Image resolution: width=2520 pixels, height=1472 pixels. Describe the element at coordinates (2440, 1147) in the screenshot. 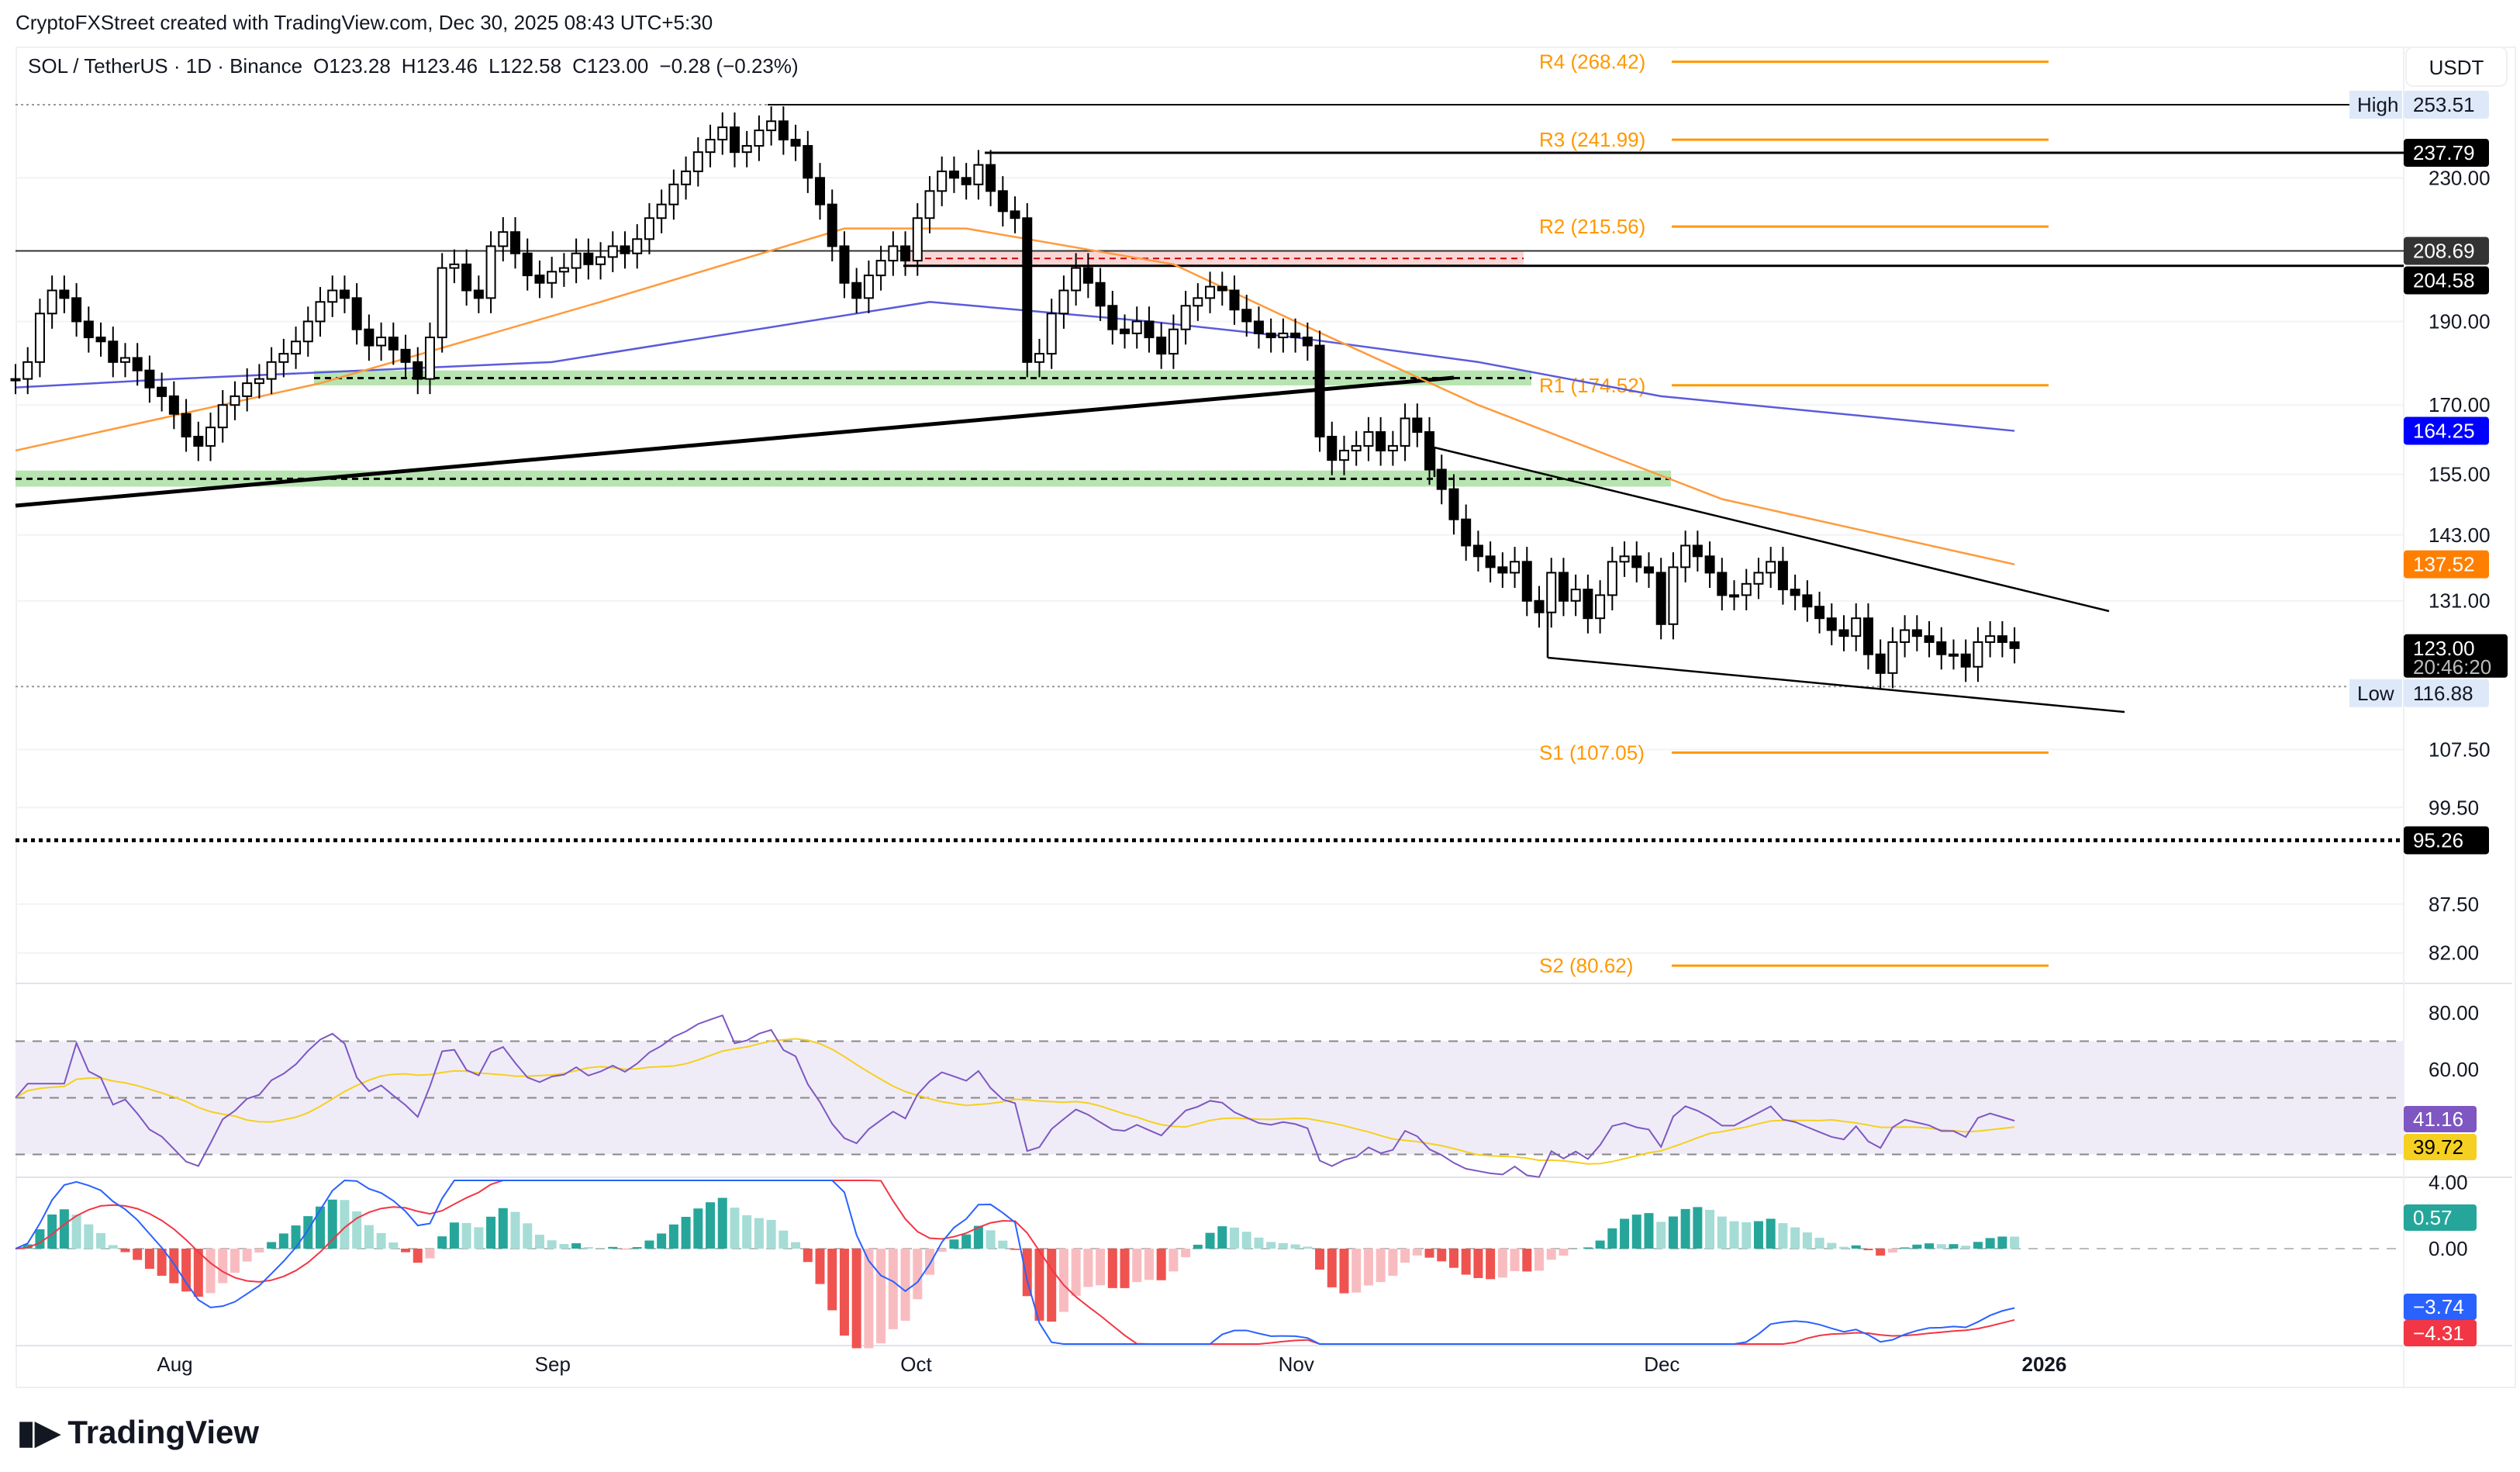

I see `rsi-value-bg` at that location.